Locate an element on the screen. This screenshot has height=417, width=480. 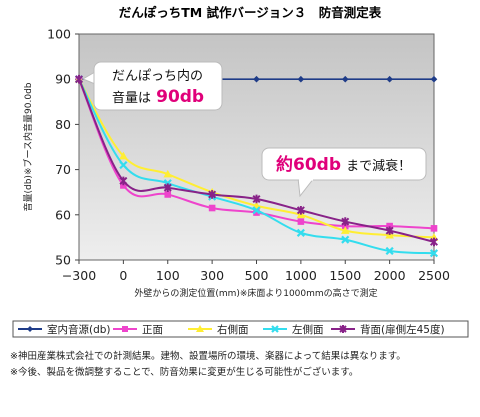
chart-title: だんぽっちTM 試作バージョン３ 防音測定表 is located at coordinates (250, 12).